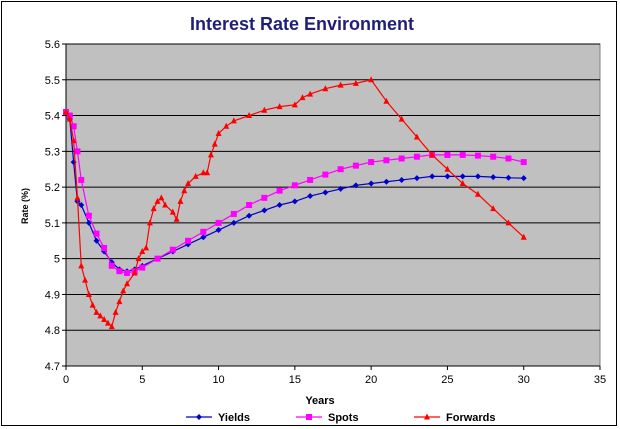 The image size is (620, 429). Describe the element at coordinates (427, 416) in the screenshot. I see `legend-marker` at that location.